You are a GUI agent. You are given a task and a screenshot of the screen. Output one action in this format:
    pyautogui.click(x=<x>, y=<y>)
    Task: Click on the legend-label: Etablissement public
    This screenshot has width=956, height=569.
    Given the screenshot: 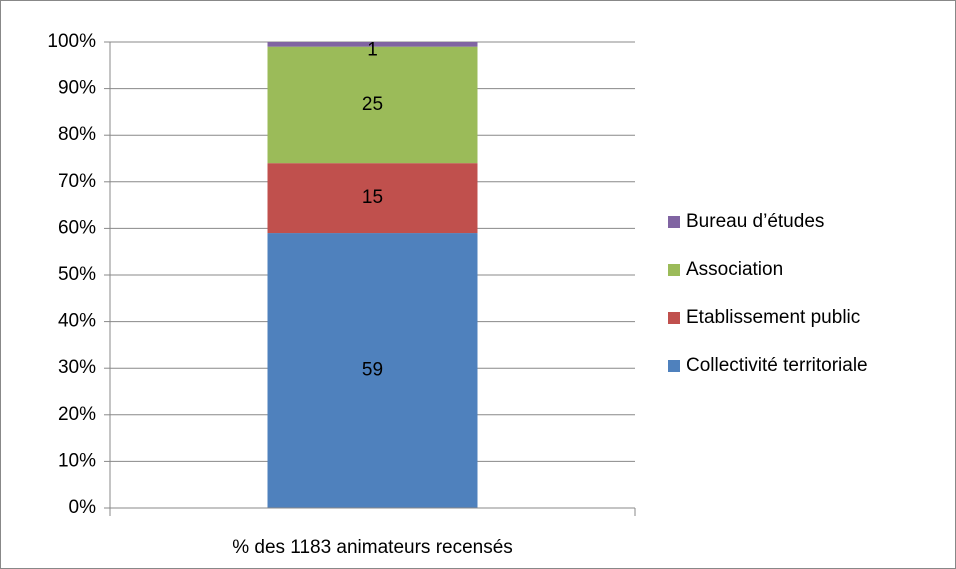 What is the action you would take?
    pyautogui.click(x=773, y=317)
    